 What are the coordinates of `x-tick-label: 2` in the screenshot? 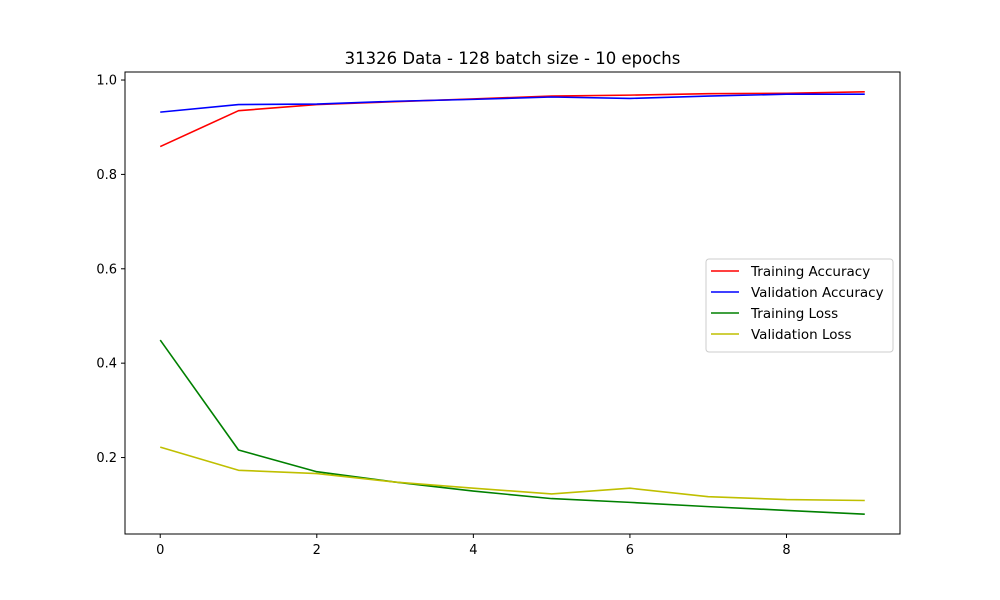 It's located at (317, 550).